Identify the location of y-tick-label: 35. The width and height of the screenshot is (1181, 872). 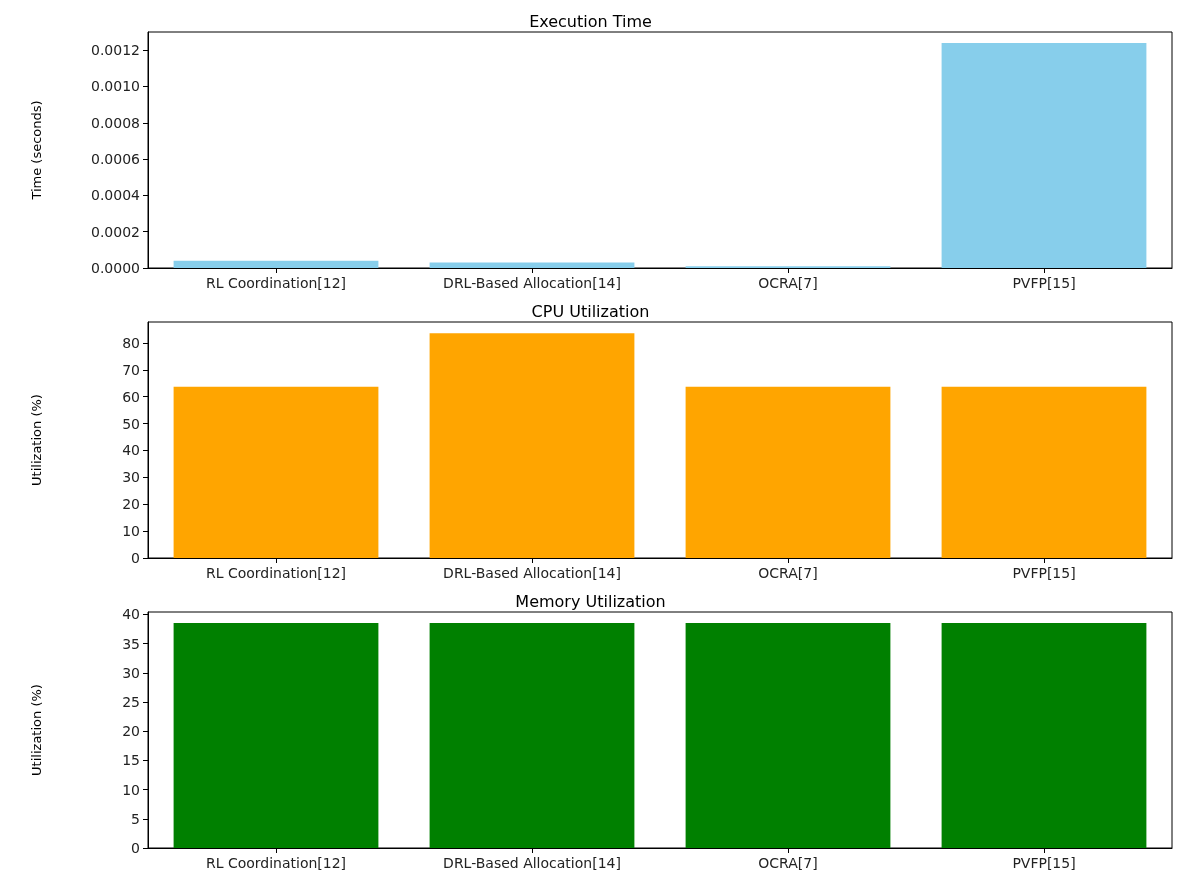
(131, 643).